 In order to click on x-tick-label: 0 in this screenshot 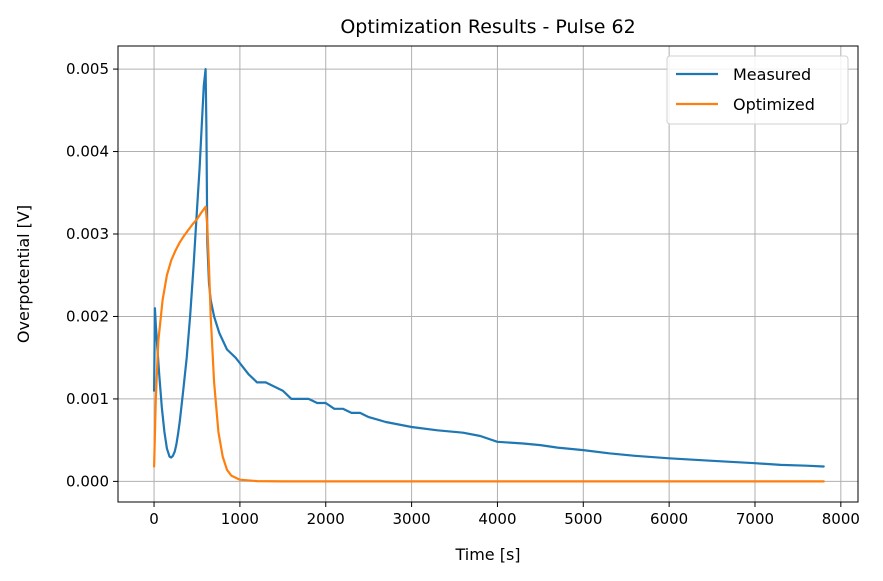, I will do `click(154, 519)`.